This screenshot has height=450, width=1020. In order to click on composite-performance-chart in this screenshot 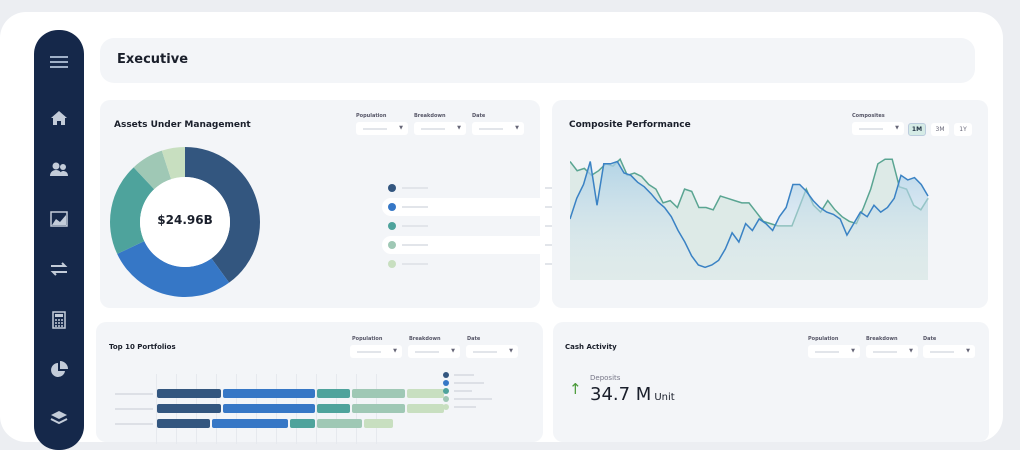, I will do `click(749, 218)`.